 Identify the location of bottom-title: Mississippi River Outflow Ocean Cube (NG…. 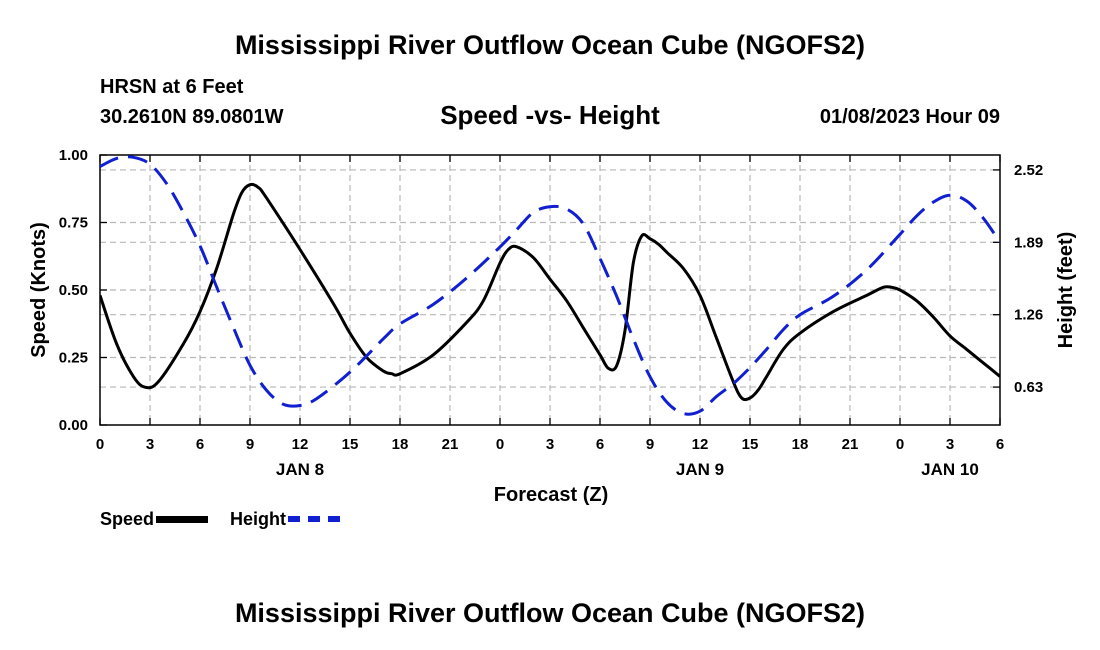
(550, 613).